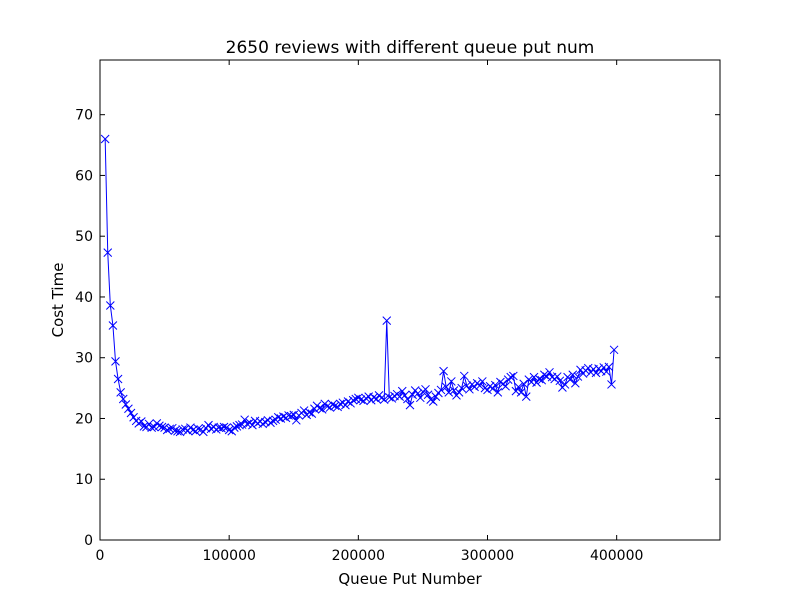 Image resolution: width=800 pixels, height=600 pixels. Describe the element at coordinates (84, 359) in the screenshot. I see `y-tick-label: 30` at that location.